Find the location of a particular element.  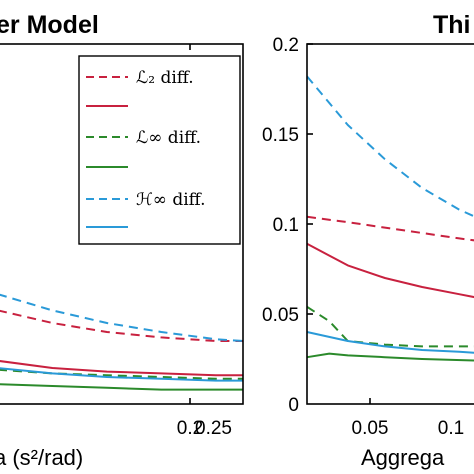

right-x-axis-label: Aggrega is located at coordinates (403, 457).